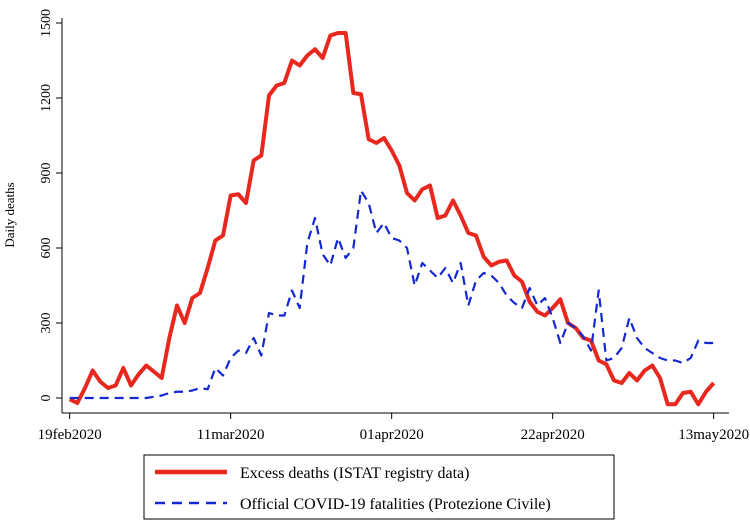 This screenshot has height=527, width=750. I want to click on x-tick-label: 01apr2020, so click(392, 435).